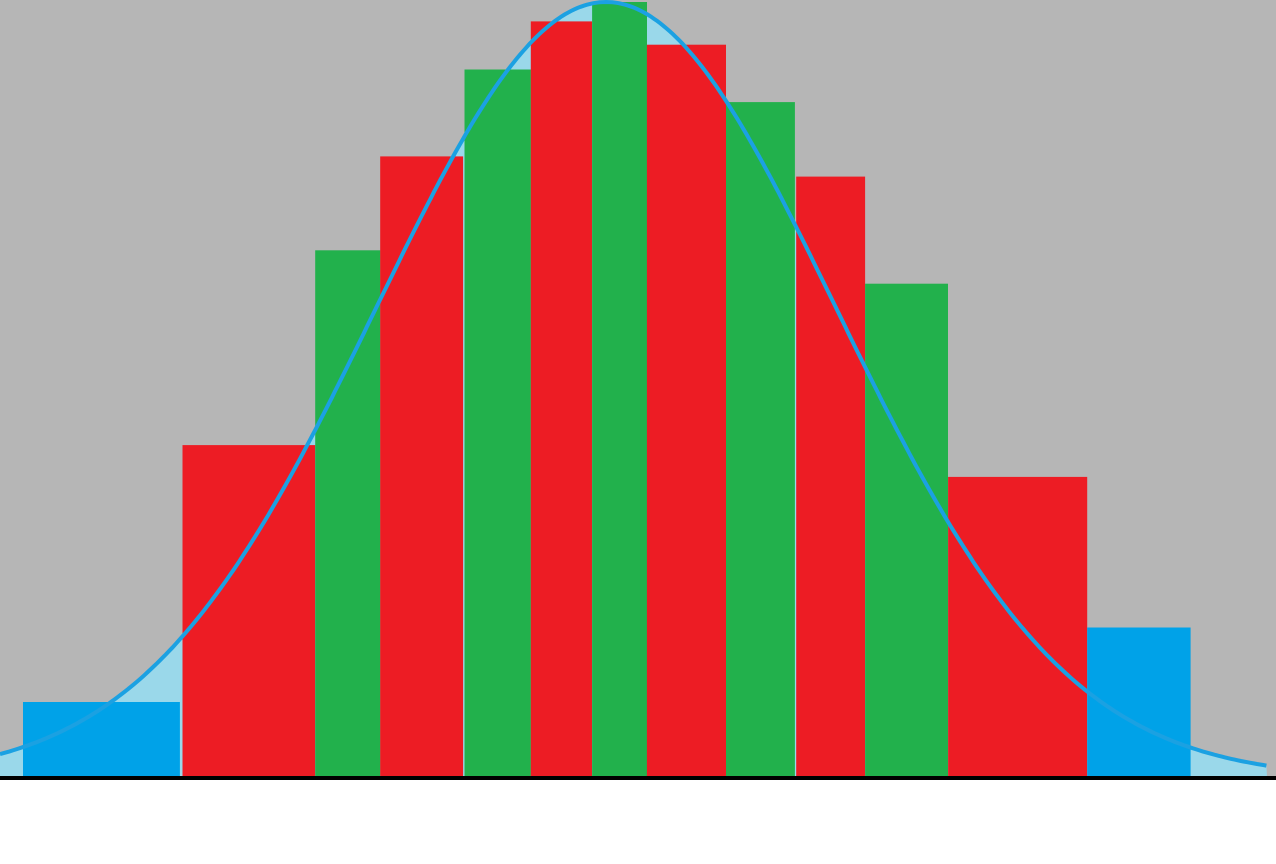 This screenshot has width=1276, height=864. What do you see at coordinates (638, 821) in the screenshot?
I see `below-axis-area` at bounding box center [638, 821].